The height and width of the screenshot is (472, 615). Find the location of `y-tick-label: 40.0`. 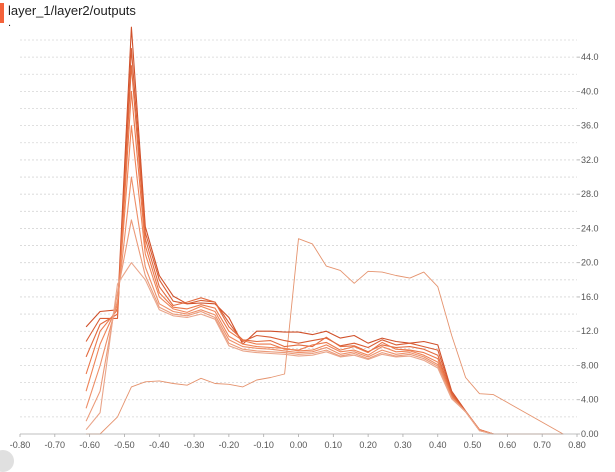

y-tick-label: 40.0 is located at coordinates (590, 91).